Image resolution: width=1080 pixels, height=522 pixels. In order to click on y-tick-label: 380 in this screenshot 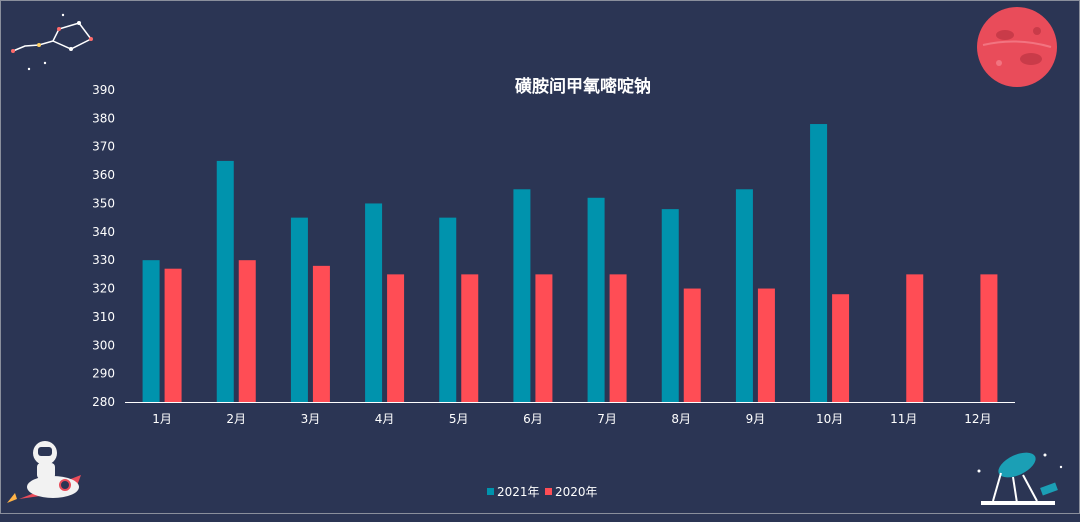, I will do `click(103, 118)`.